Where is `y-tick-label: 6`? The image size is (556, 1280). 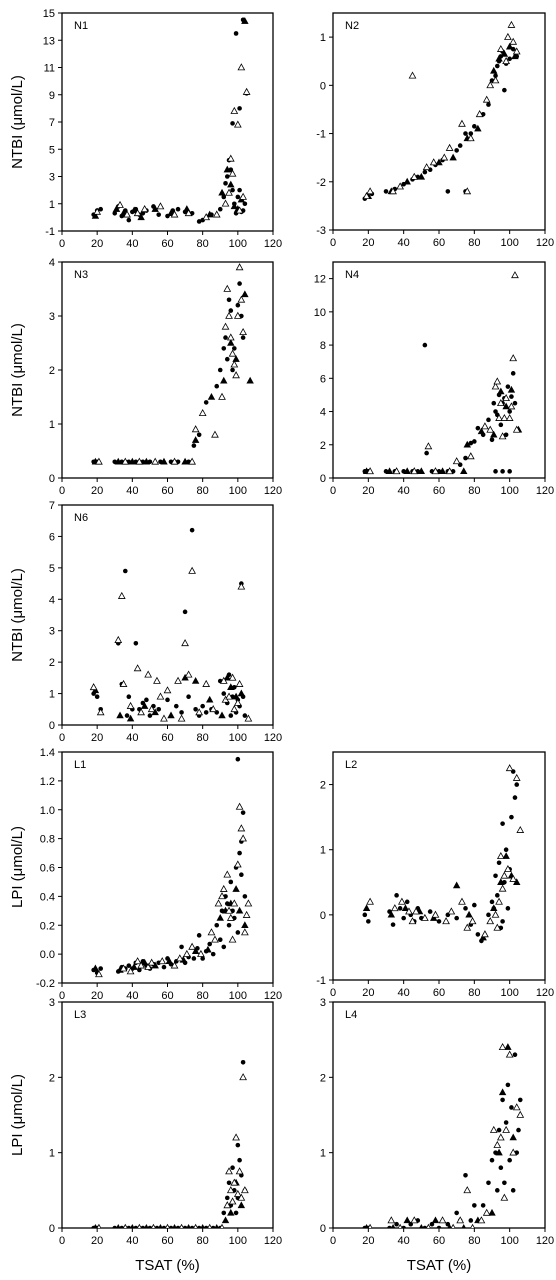
y-tick-label: 6 is located at coordinates (323, 379).